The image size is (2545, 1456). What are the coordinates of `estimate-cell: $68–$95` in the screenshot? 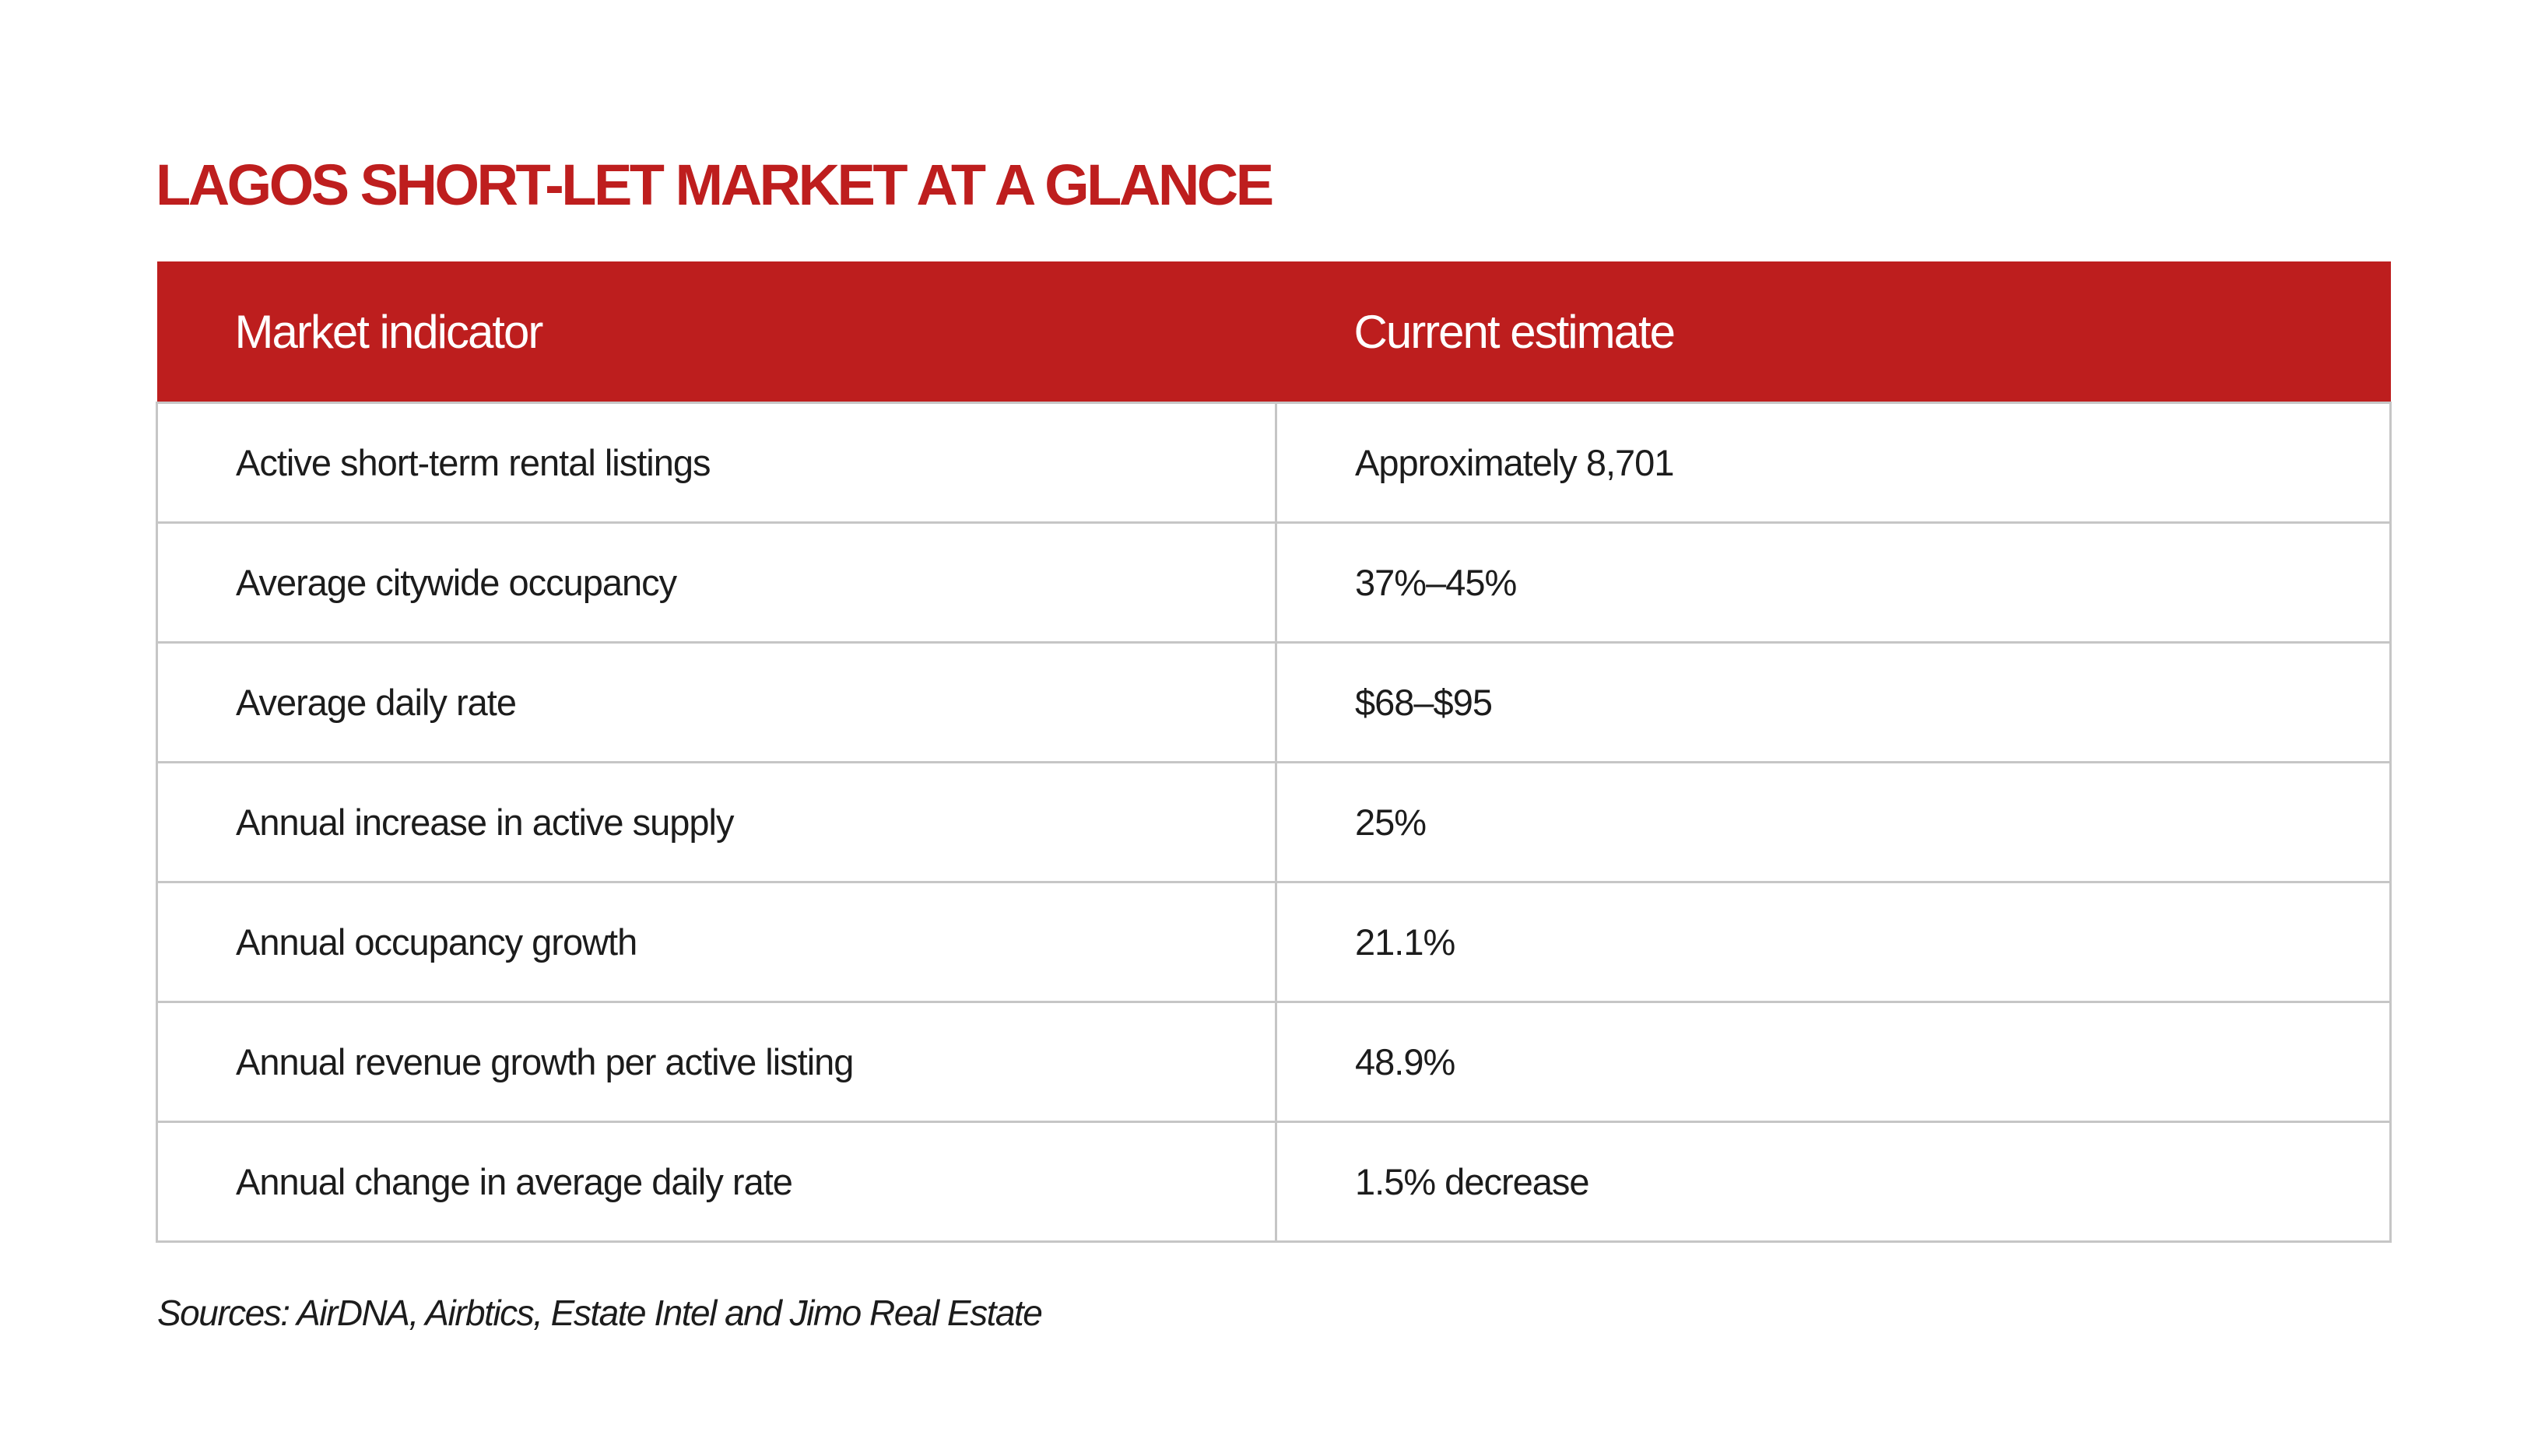 It's located at (1834, 702).